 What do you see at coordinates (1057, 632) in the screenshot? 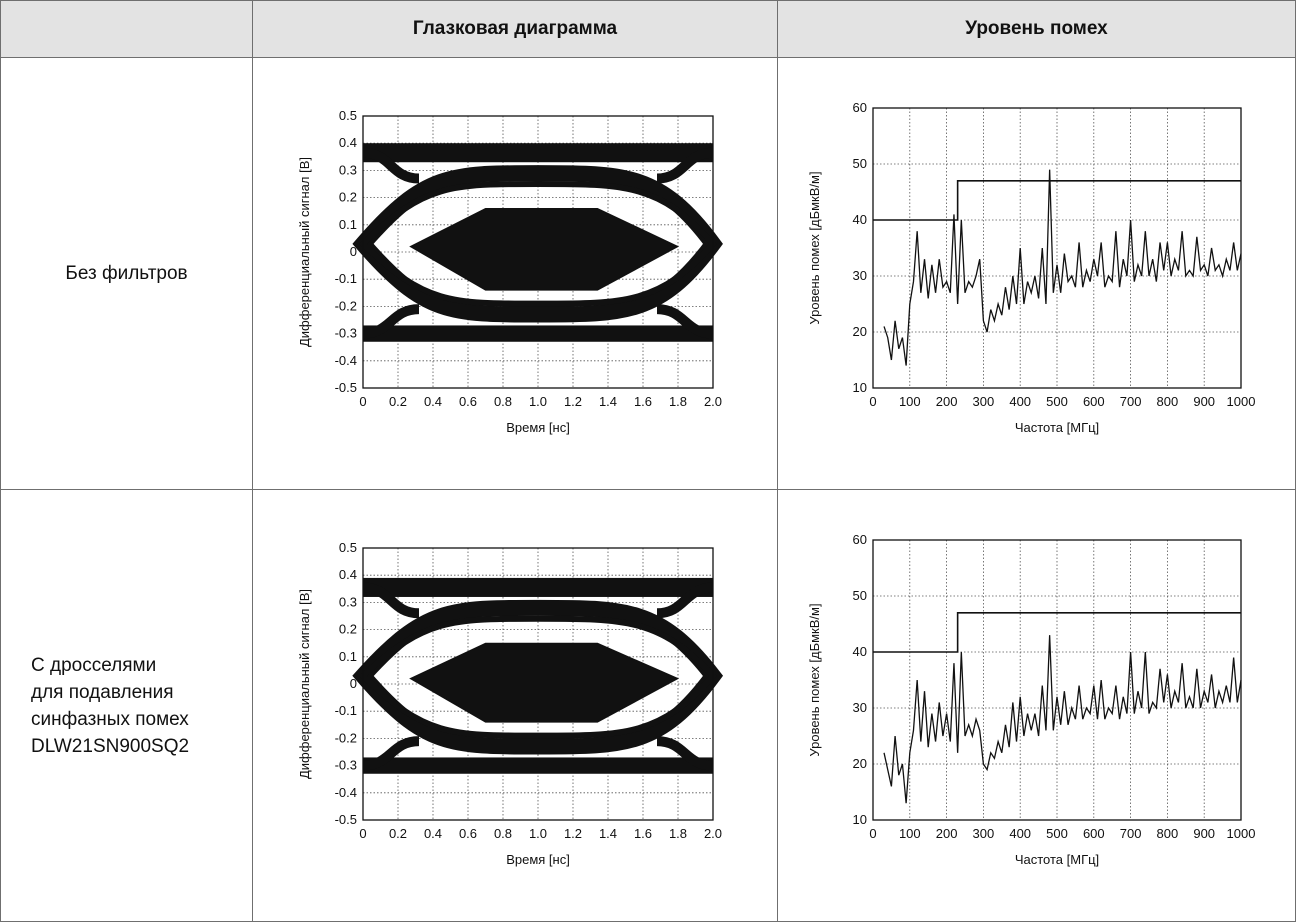
I see `limit-line` at bounding box center [1057, 632].